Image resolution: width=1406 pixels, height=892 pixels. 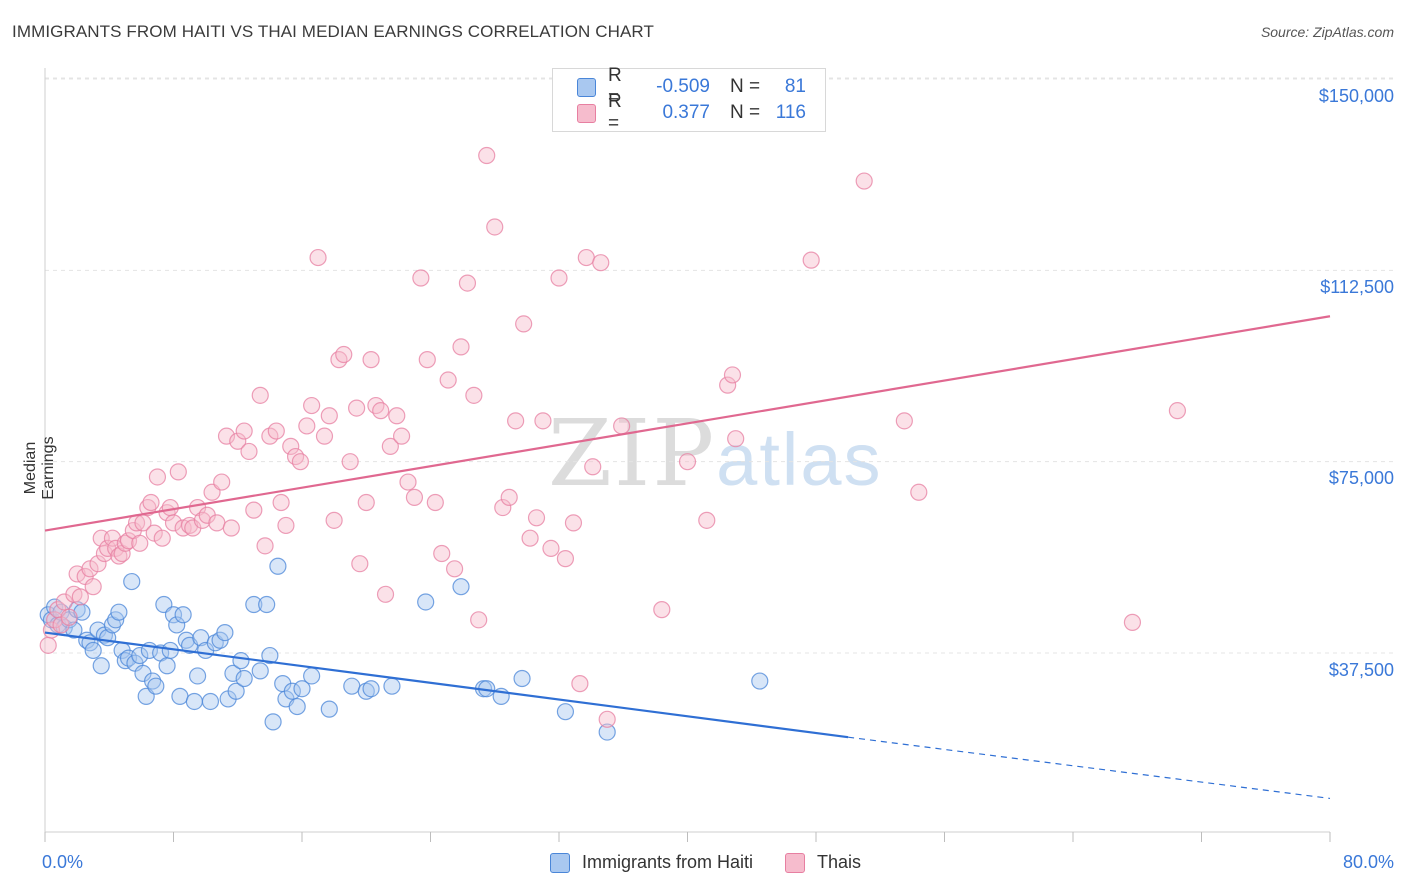 I want to click on y-tick-label: $37,500, so click(x=1361, y=670).